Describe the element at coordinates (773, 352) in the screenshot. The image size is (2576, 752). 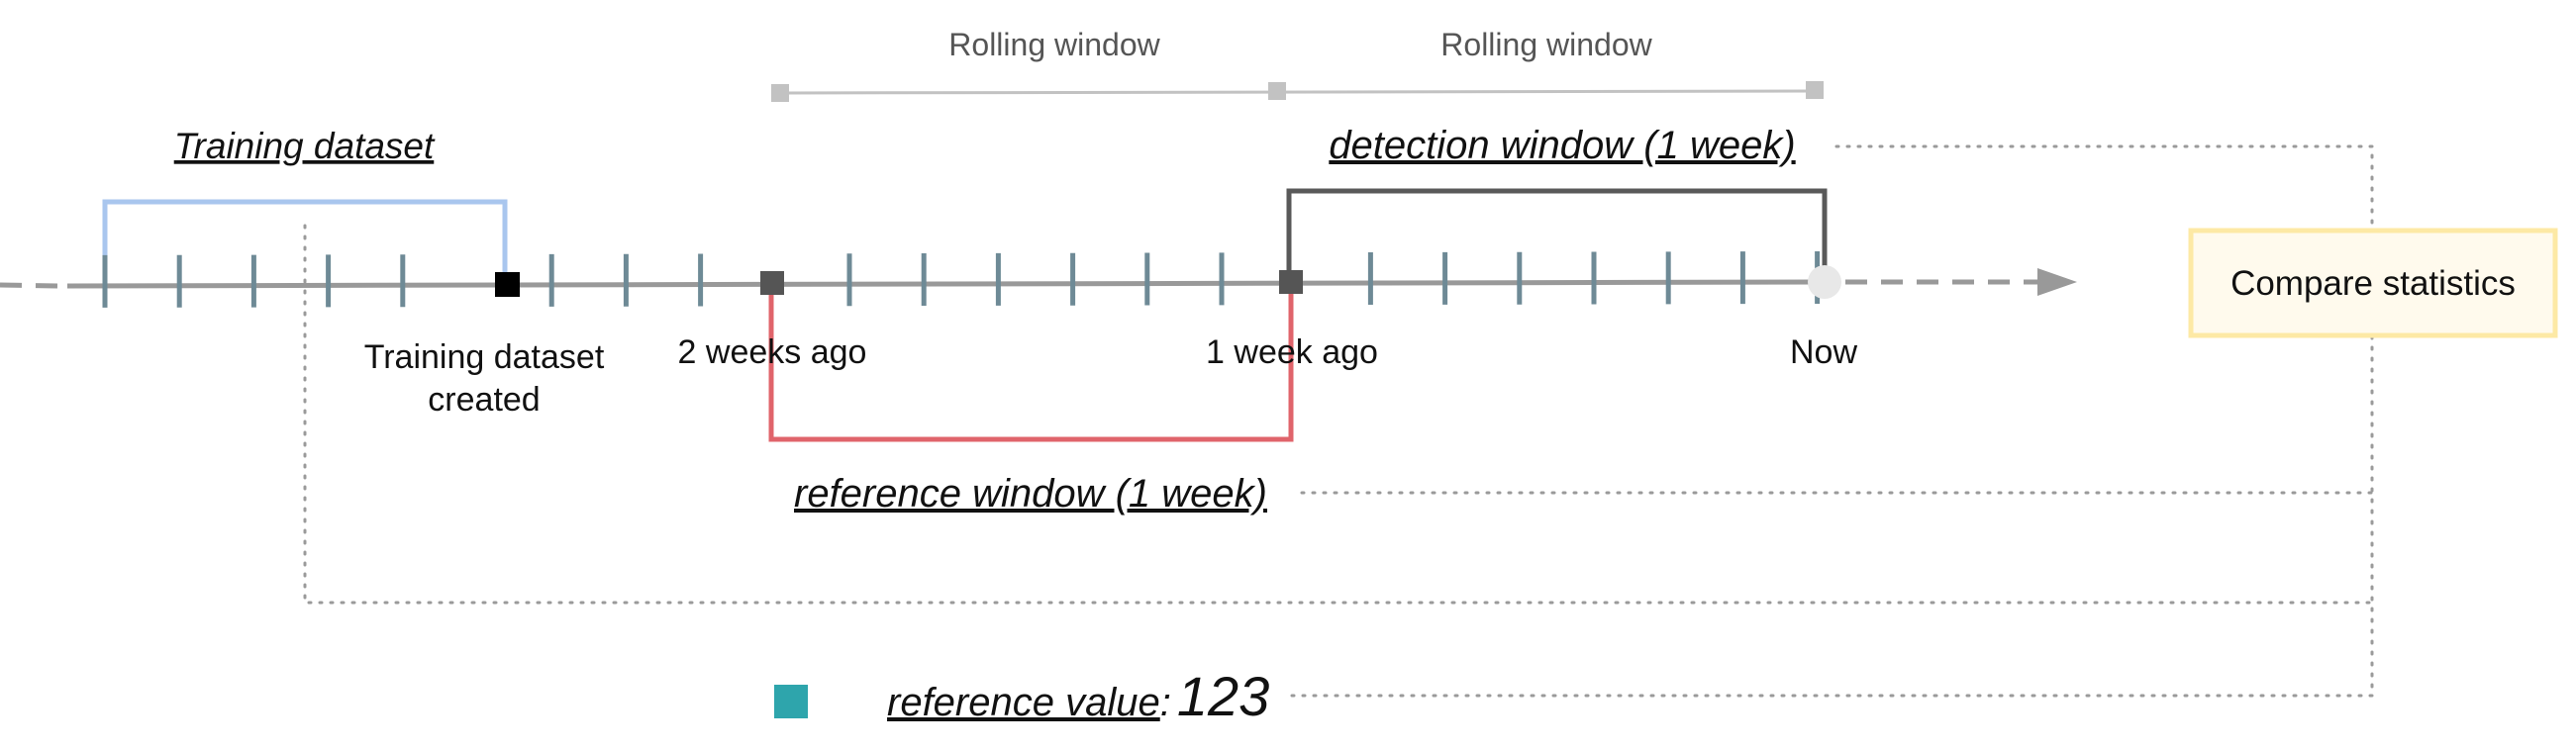
I see `two-weeks-ago-label: 2 weeks ago` at that location.